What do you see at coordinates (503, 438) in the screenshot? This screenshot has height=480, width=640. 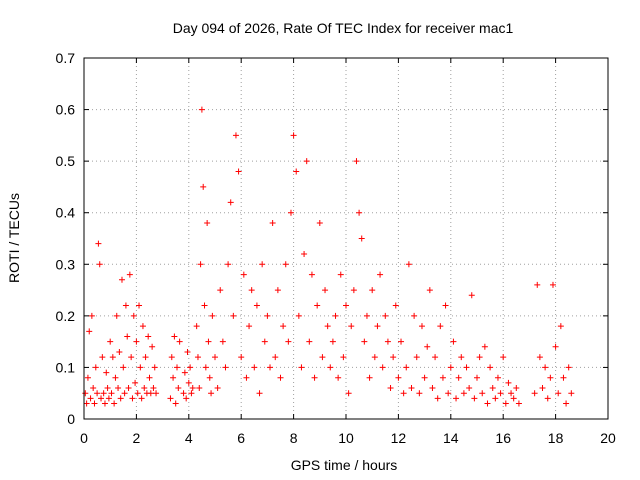 I see `x-tick-label: 16` at bounding box center [503, 438].